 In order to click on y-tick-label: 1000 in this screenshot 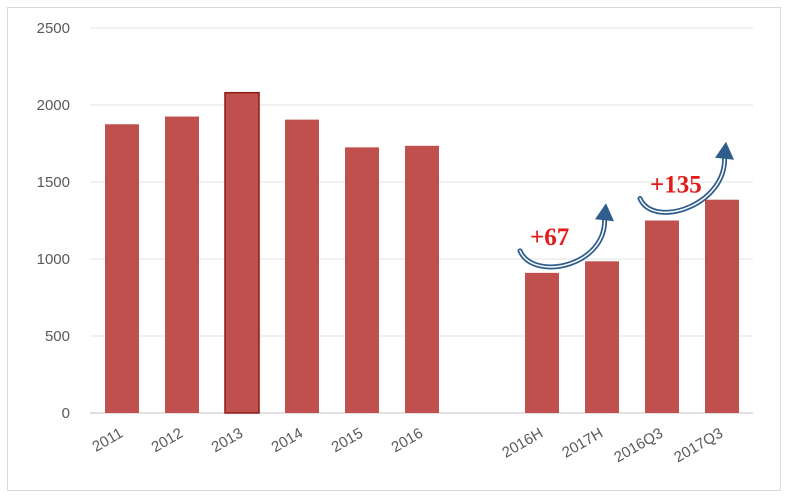, I will do `click(53, 259)`.